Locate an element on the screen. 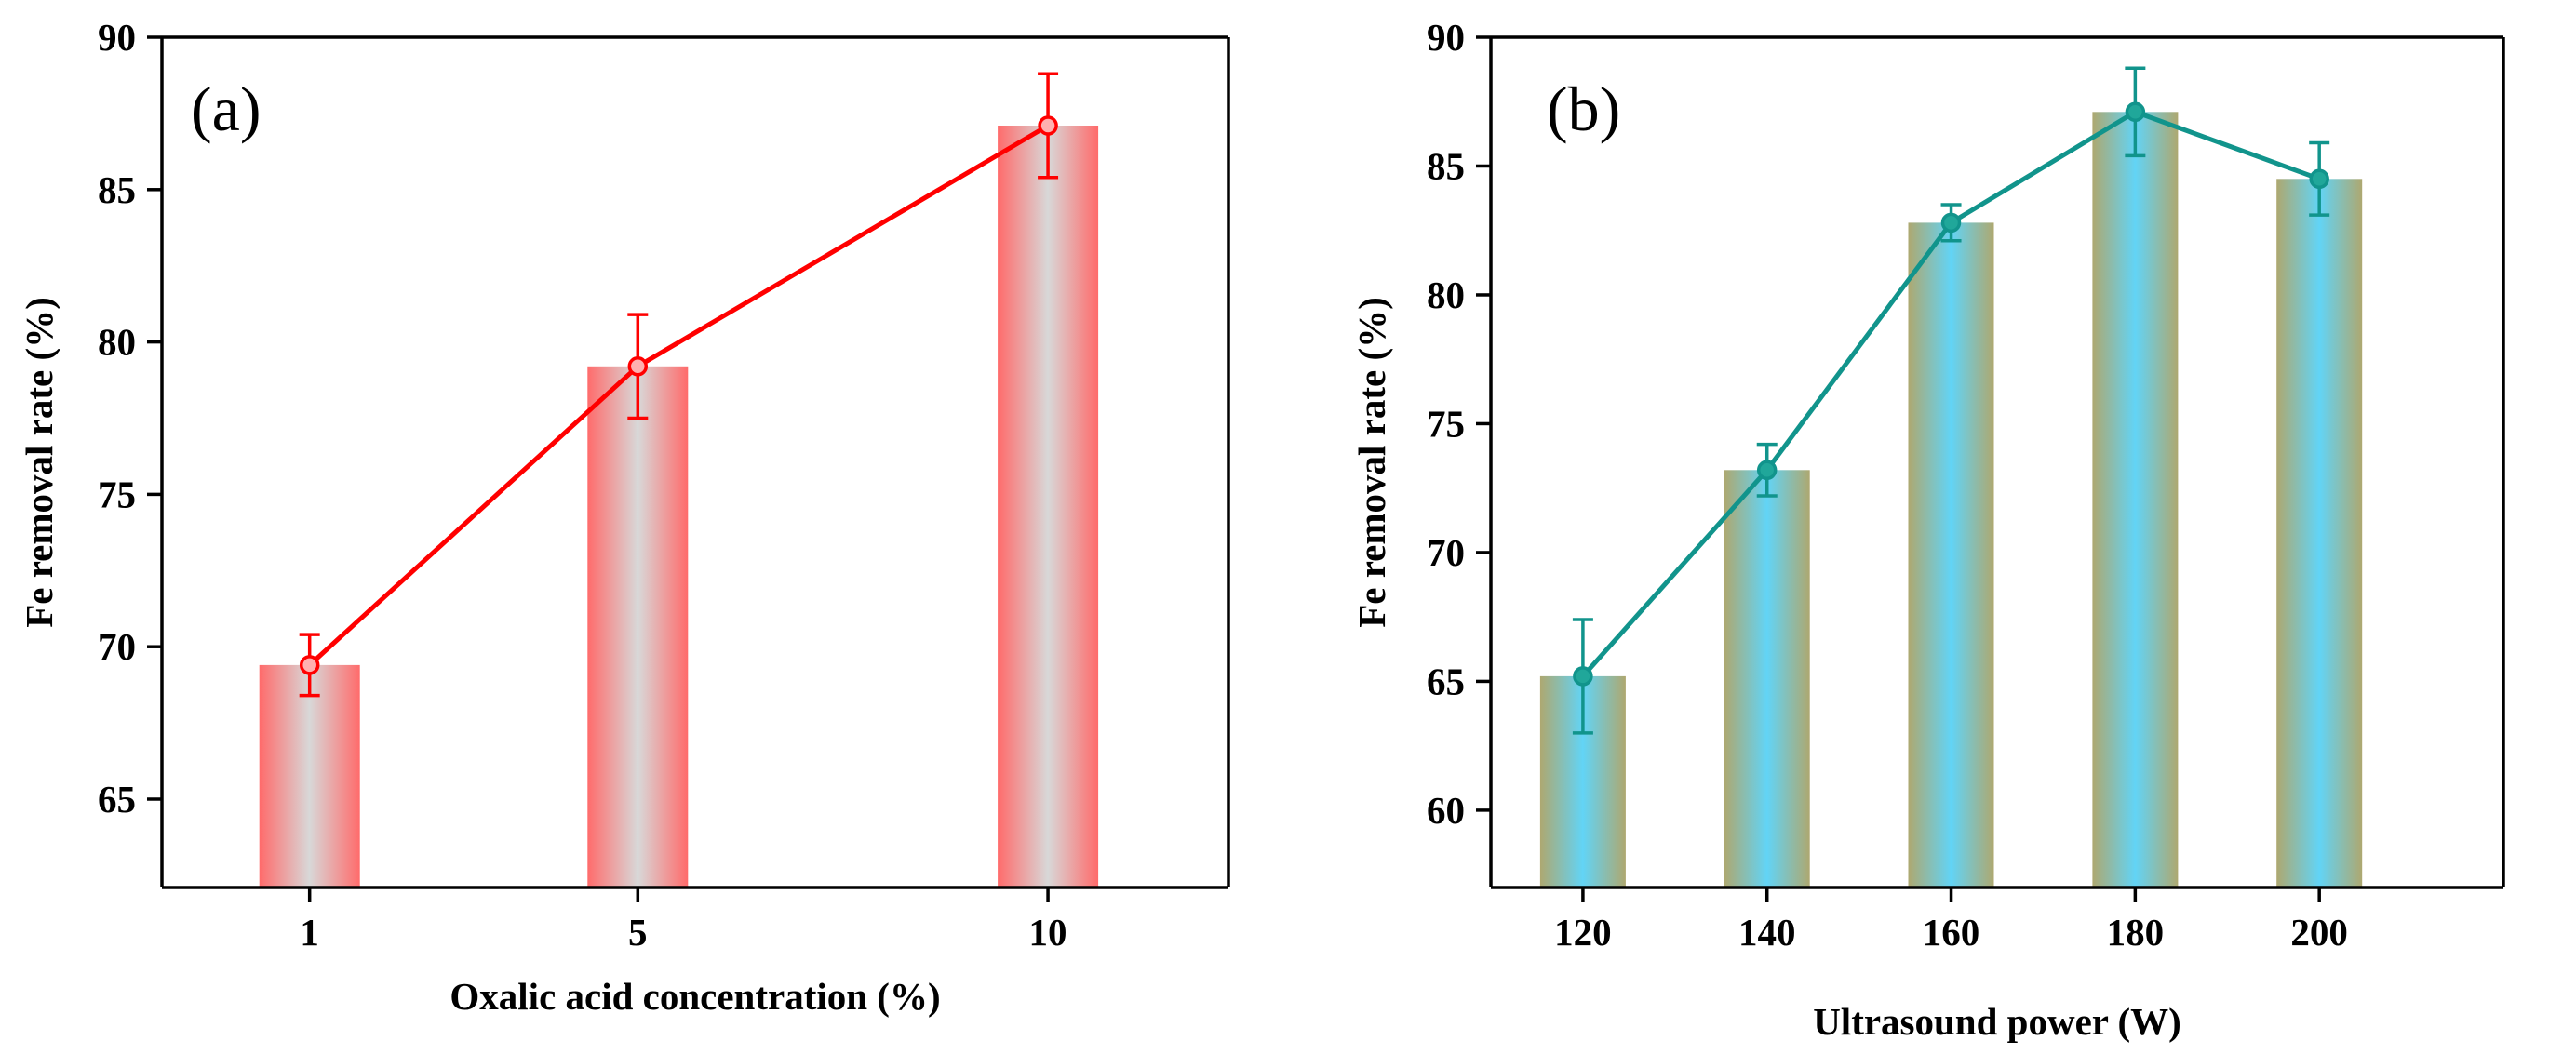  x-tick-label: 120 is located at coordinates (1583, 932).